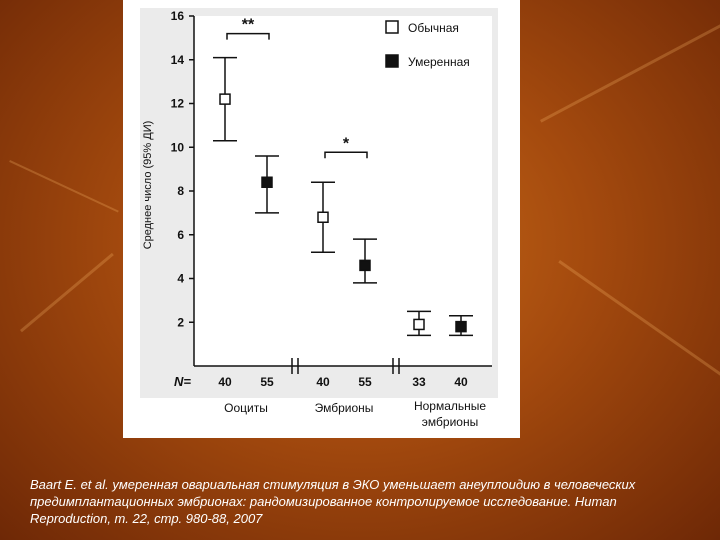 The image size is (720, 540). What do you see at coordinates (419, 382) in the screenshot?
I see `n-value: 33` at bounding box center [419, 382].